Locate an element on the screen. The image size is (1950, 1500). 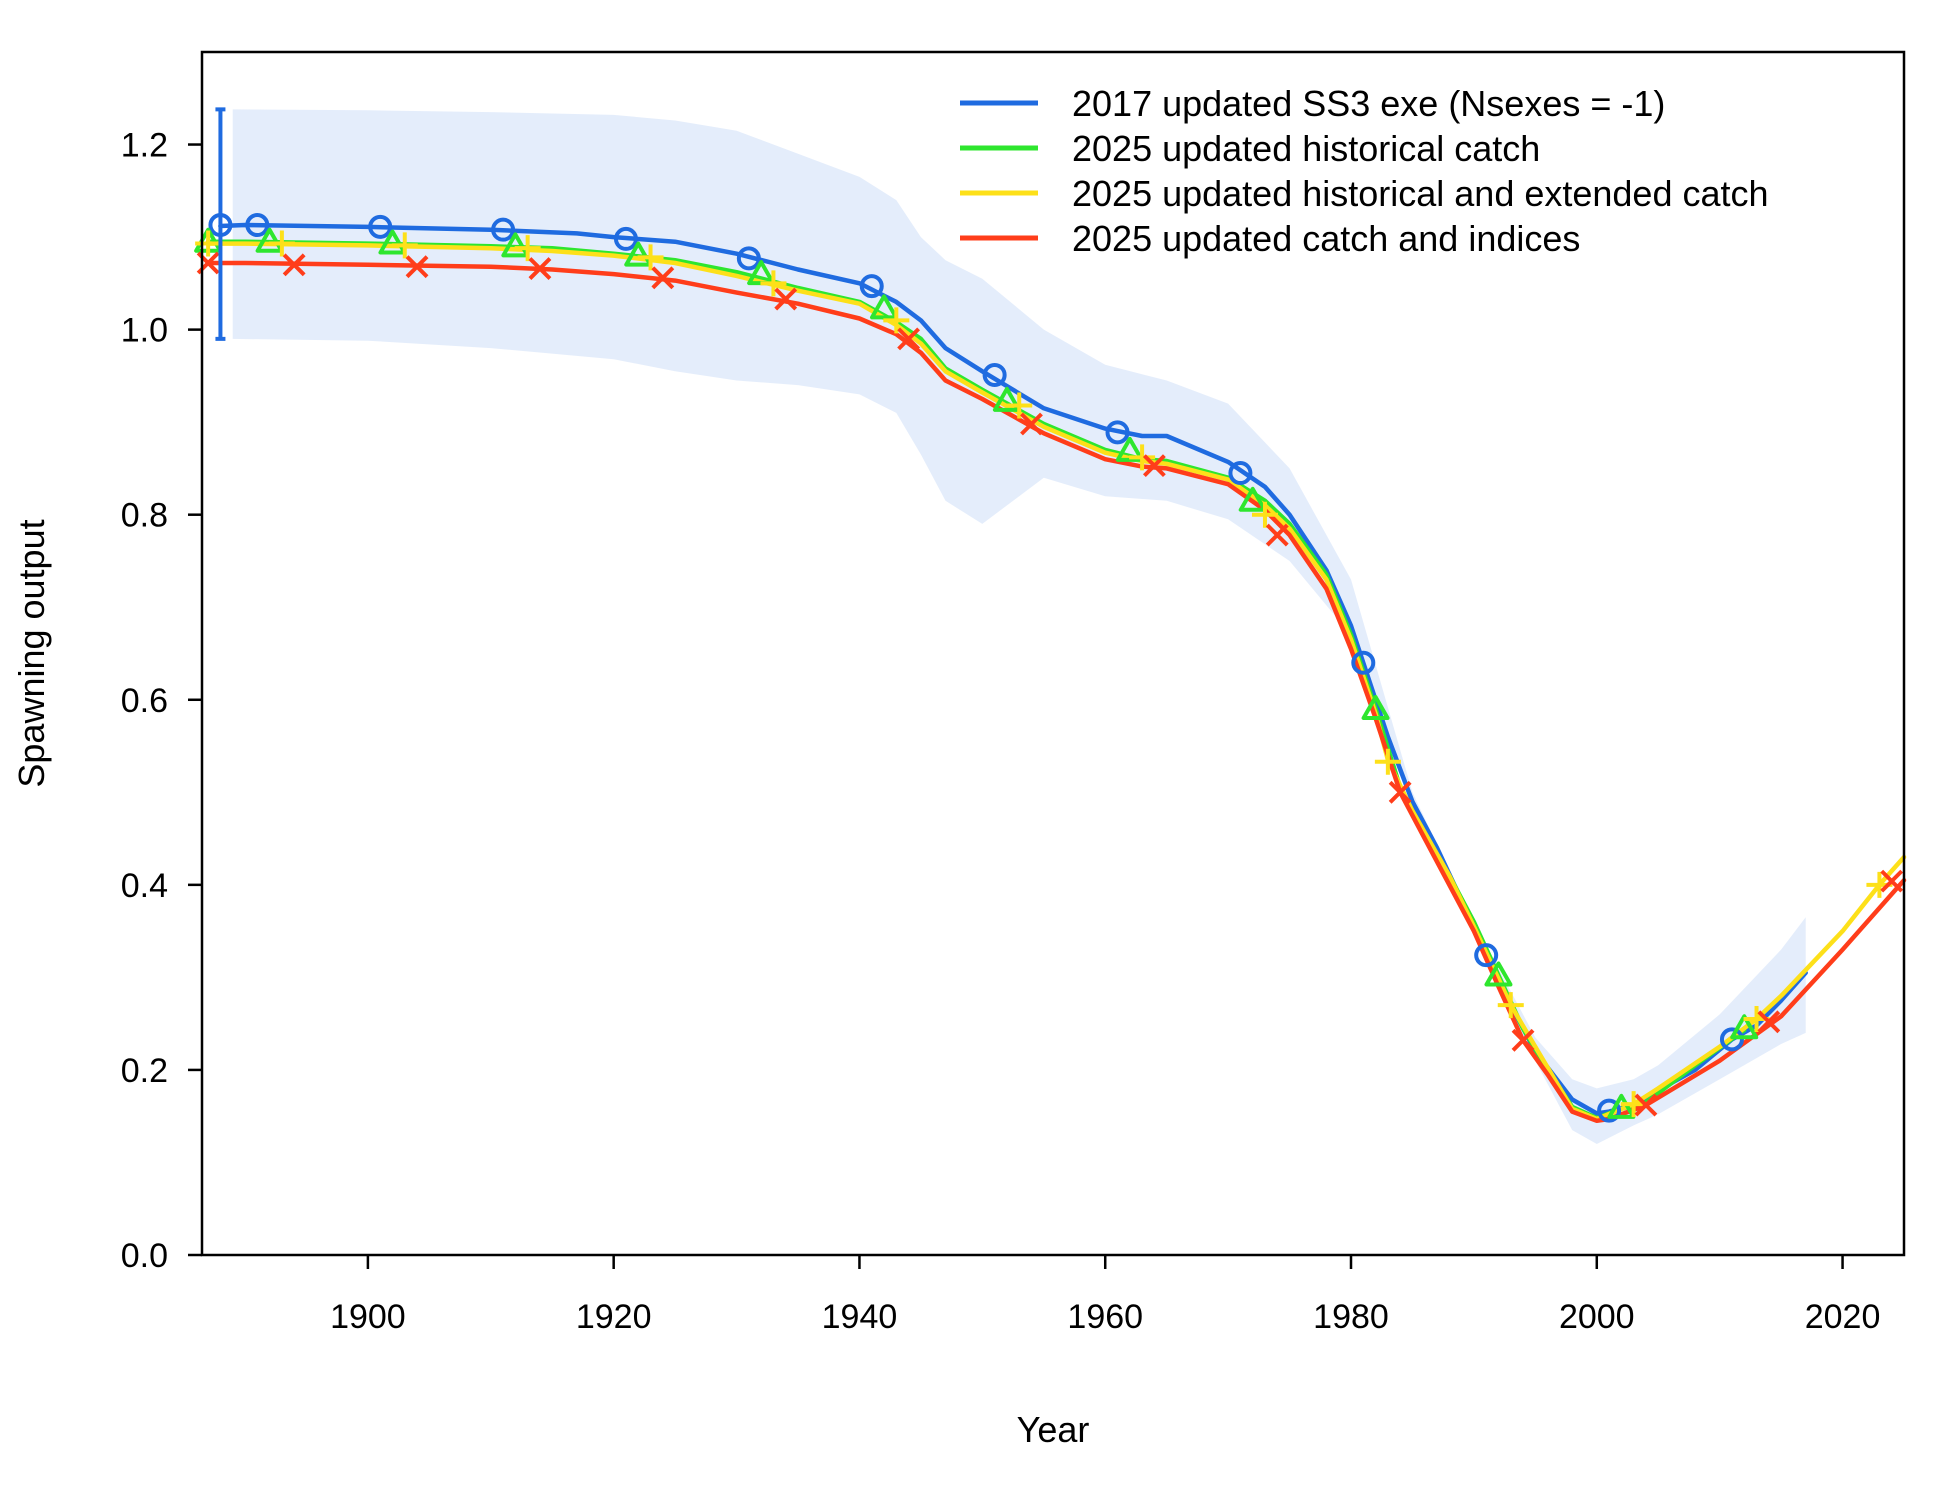
x-tick-label: 2000 is located at coordinates (1597, 1317).